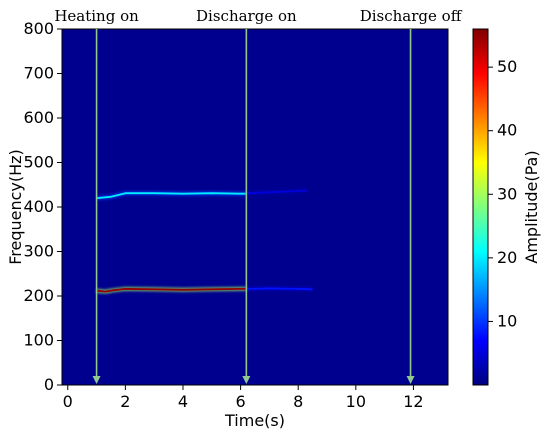 This screenshot has height=435, width=550. Describe the element at coordinates (241, 401) in the screenshot. I see `x-tick-label: 6` at that location.